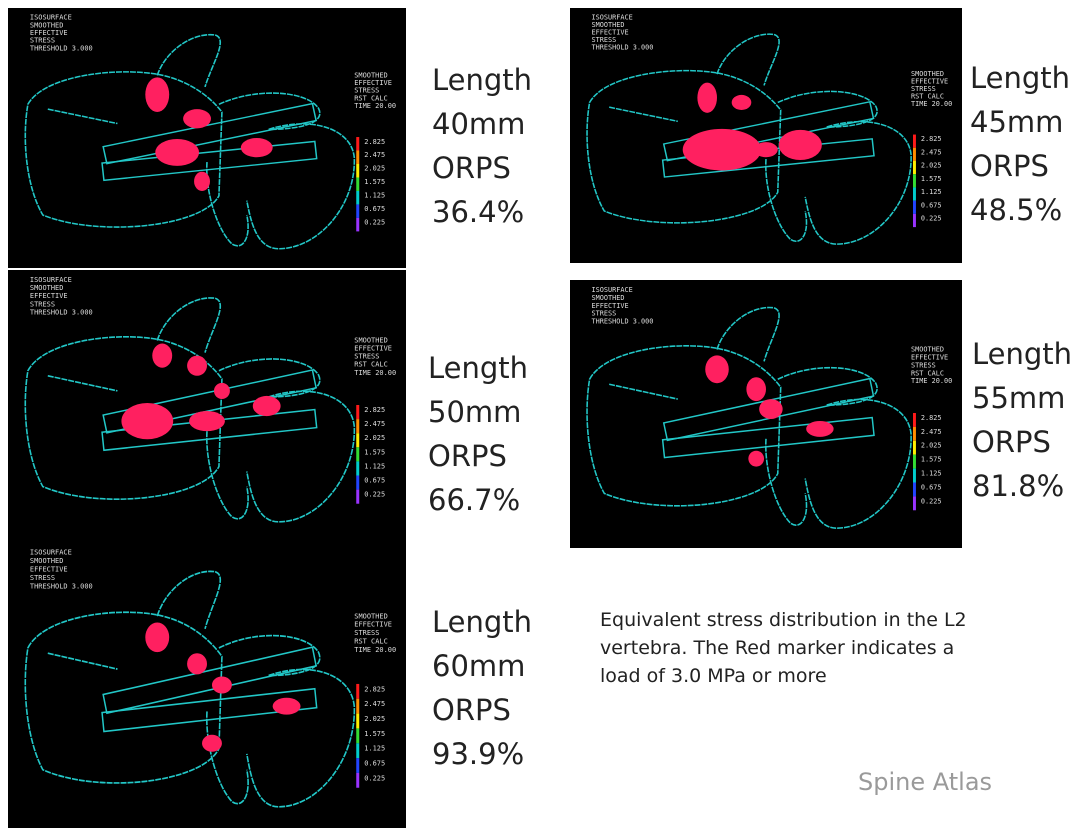 Image resolution: width=1080 pixels, height=833 pixels. What do you see at coordinates (1020, 144) in the screenshot?
I see `panel-label: Length 45mm ORPS 48.5%` at bounding box center [1020, 144].